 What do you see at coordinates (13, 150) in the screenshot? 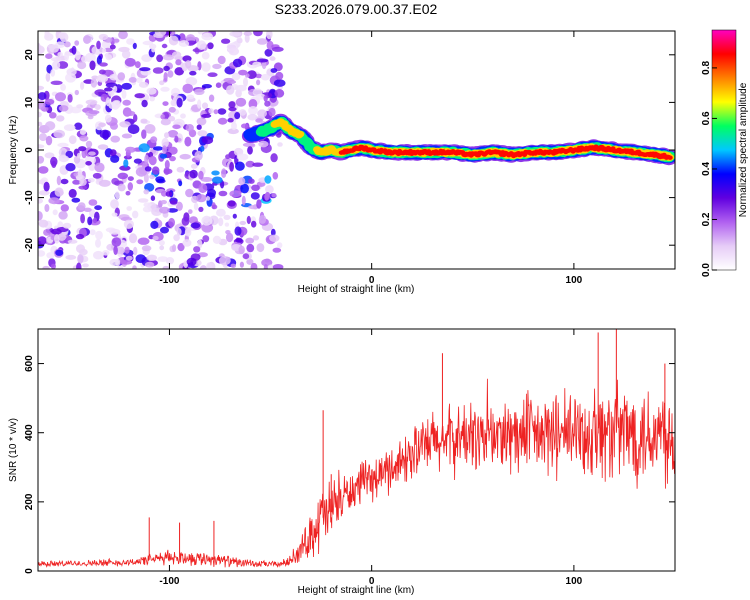
I see `spectrogram-y-axis-label: Frequency (Hz)` at bounding box center [13, 150].